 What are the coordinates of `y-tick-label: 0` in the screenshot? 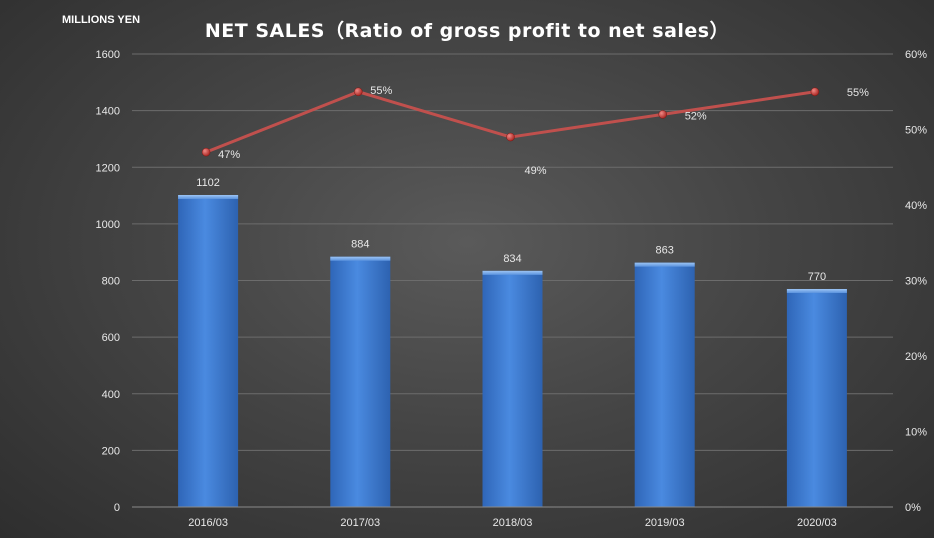 It's located at (117, 508).